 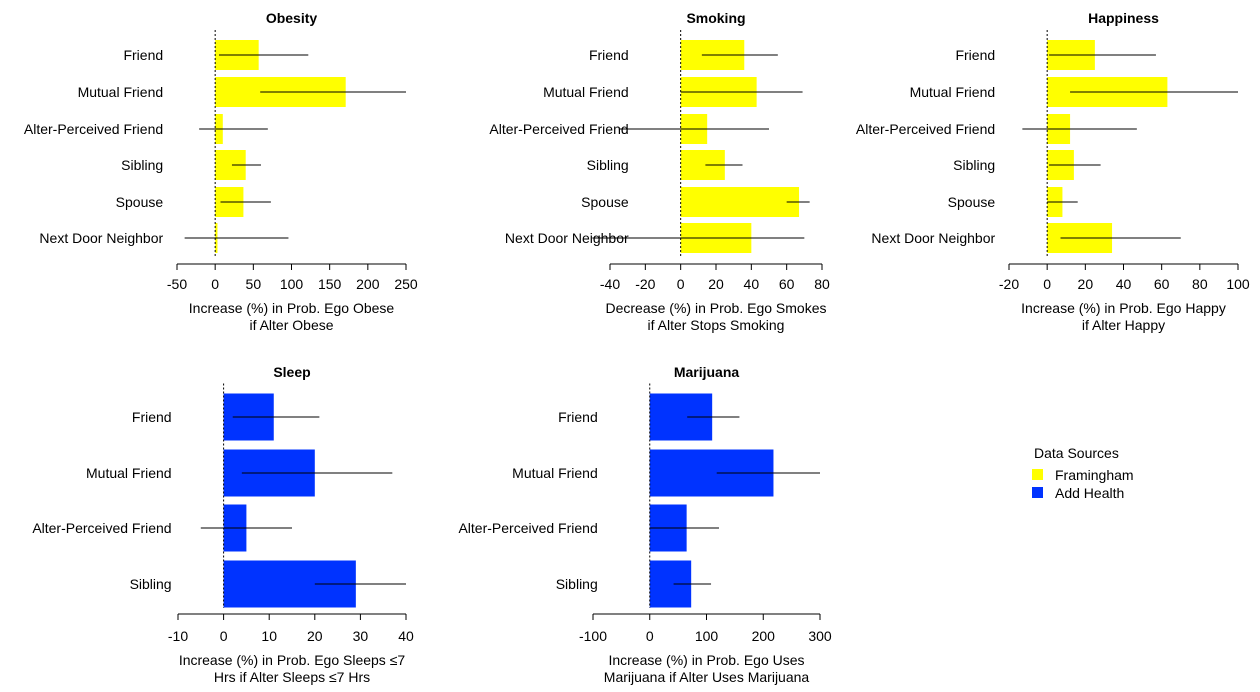 I want to click on bar, so click(x=740, y=202).